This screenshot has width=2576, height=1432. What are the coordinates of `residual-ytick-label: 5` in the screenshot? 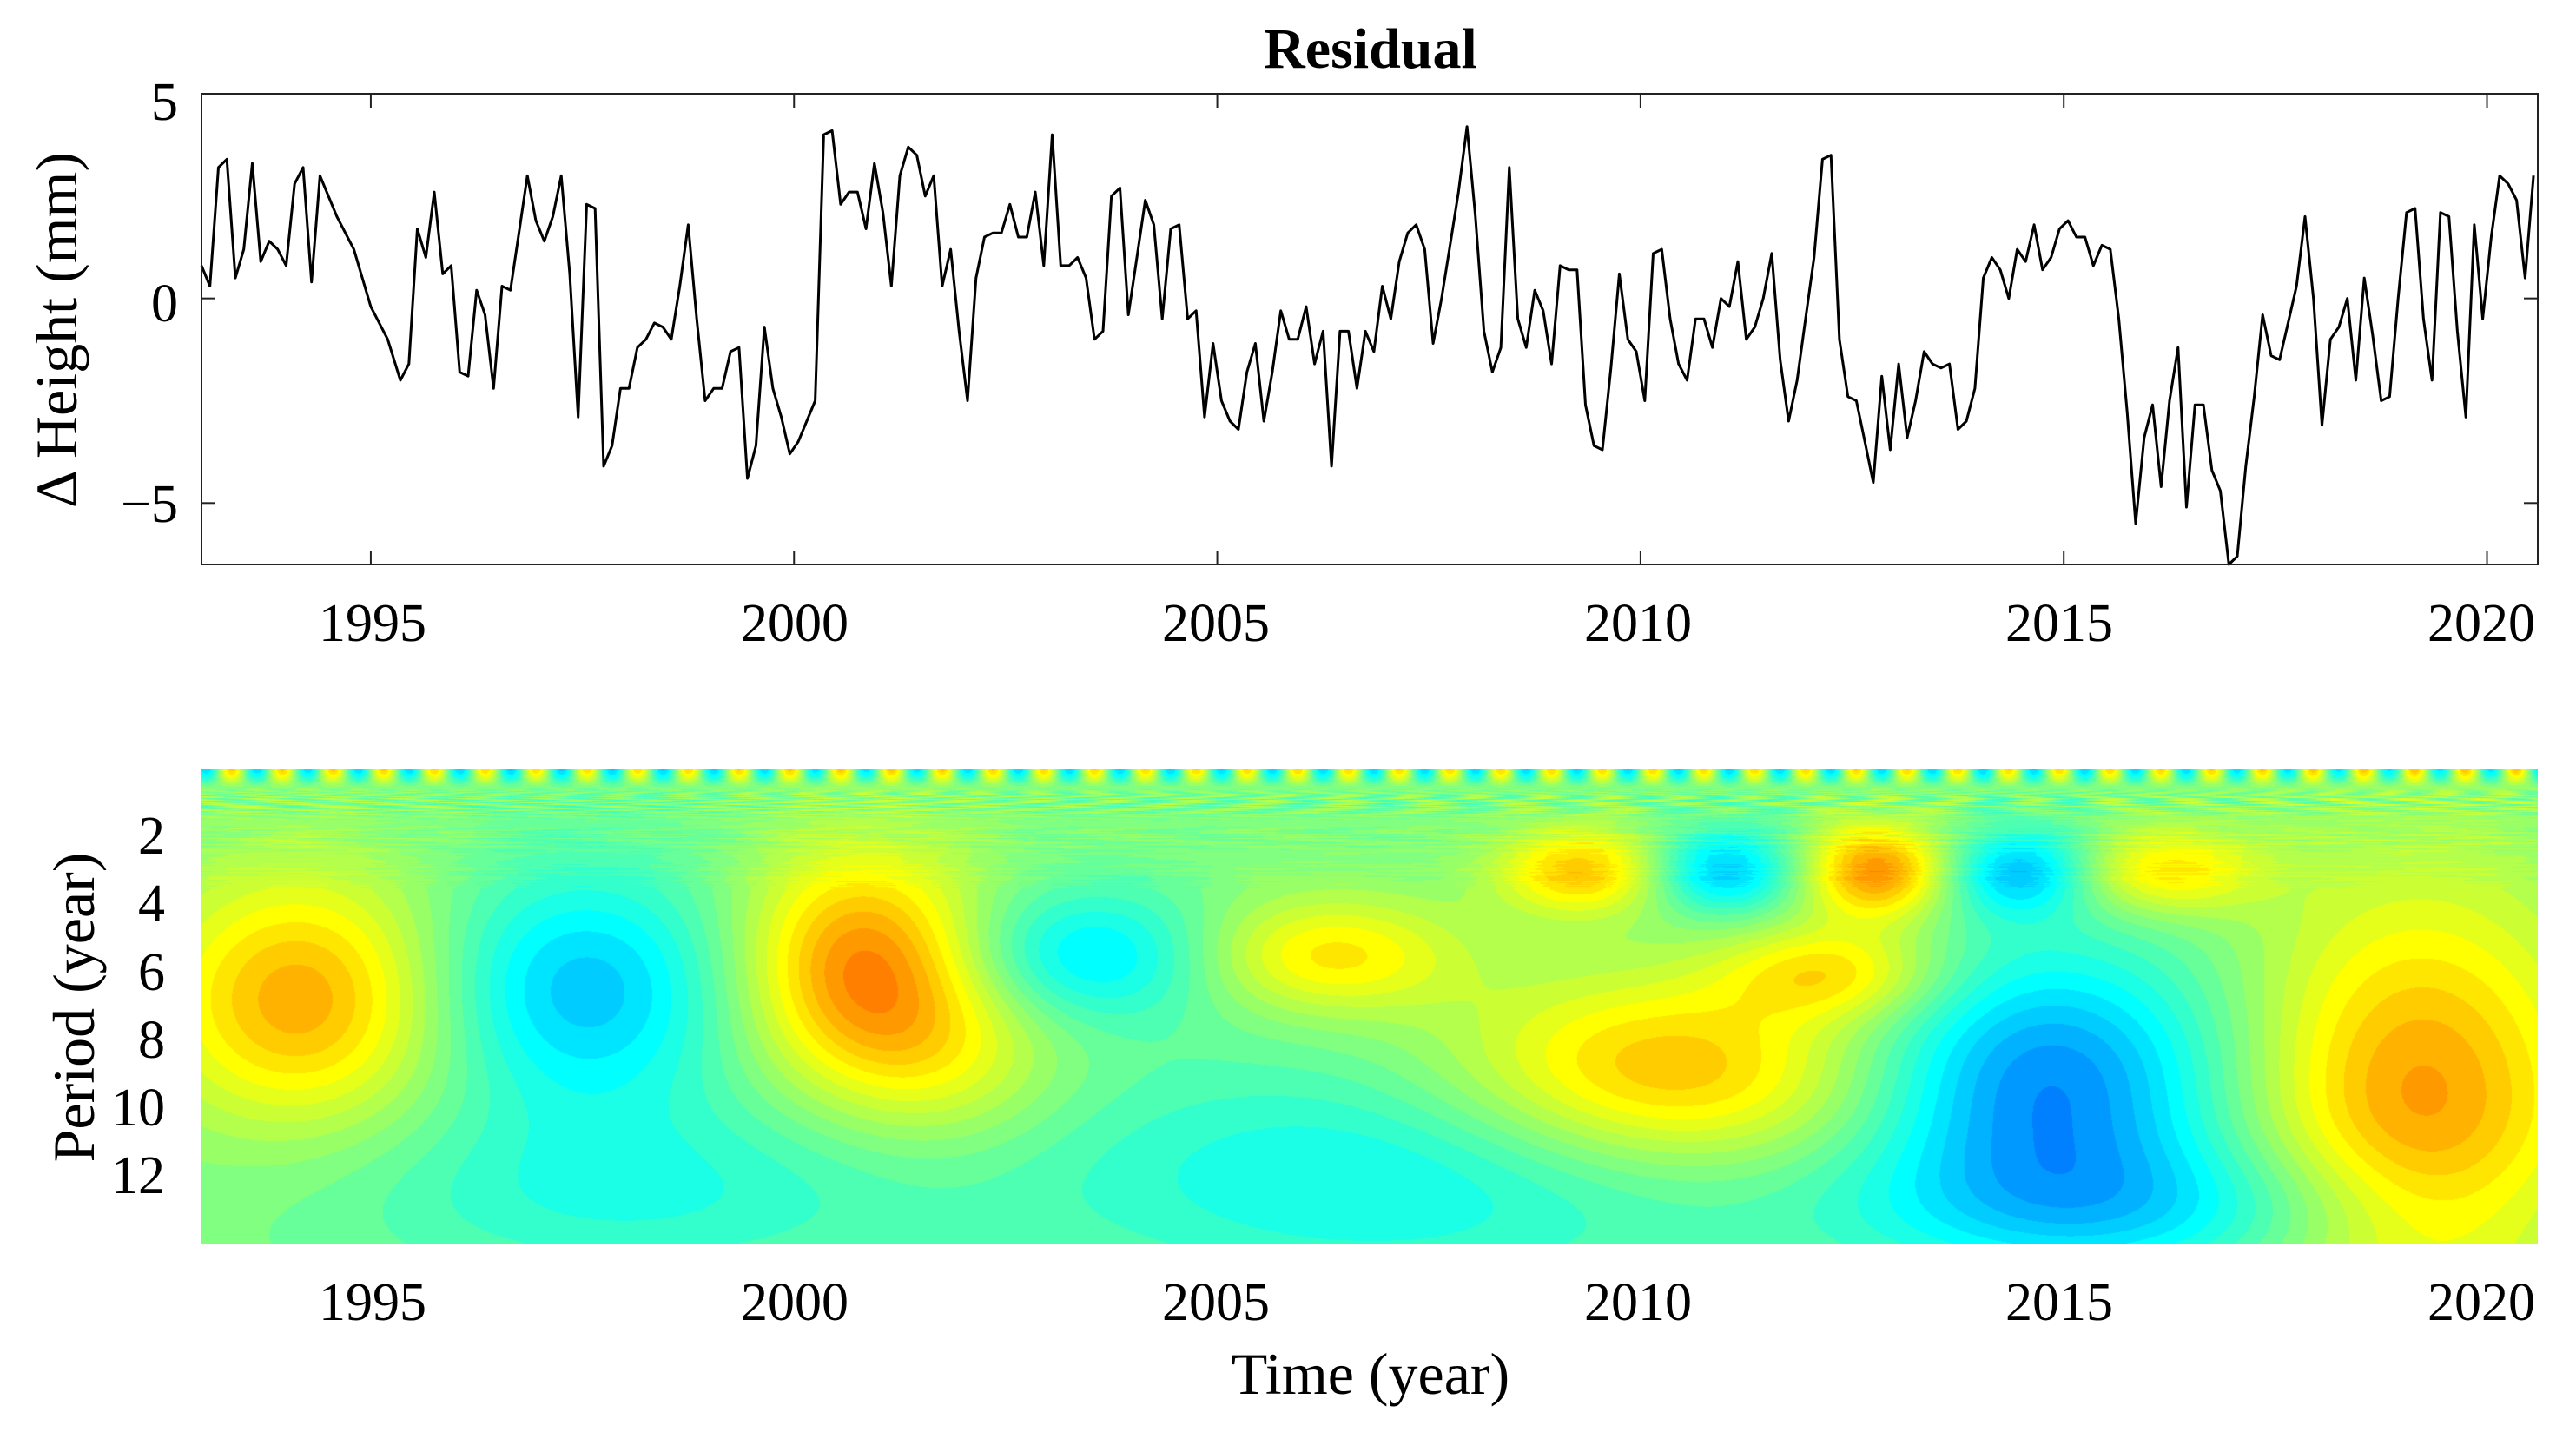 It's located at (165, 102).